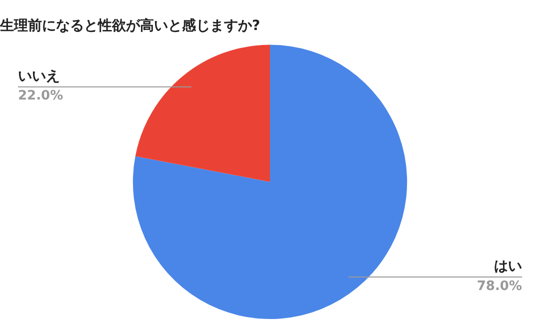 The image size is (540, 336). What do you see at coordinates (499, 286) in the screenshot?
I see `data-label: 78.0%` at bounding box center [499, 286].